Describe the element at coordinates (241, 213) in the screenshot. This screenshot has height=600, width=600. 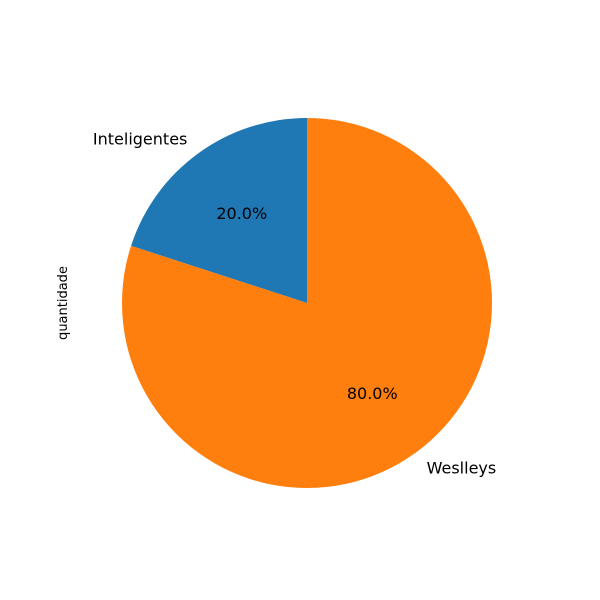
I see `slice-percent-inteligentes: 20.0%` at that location.